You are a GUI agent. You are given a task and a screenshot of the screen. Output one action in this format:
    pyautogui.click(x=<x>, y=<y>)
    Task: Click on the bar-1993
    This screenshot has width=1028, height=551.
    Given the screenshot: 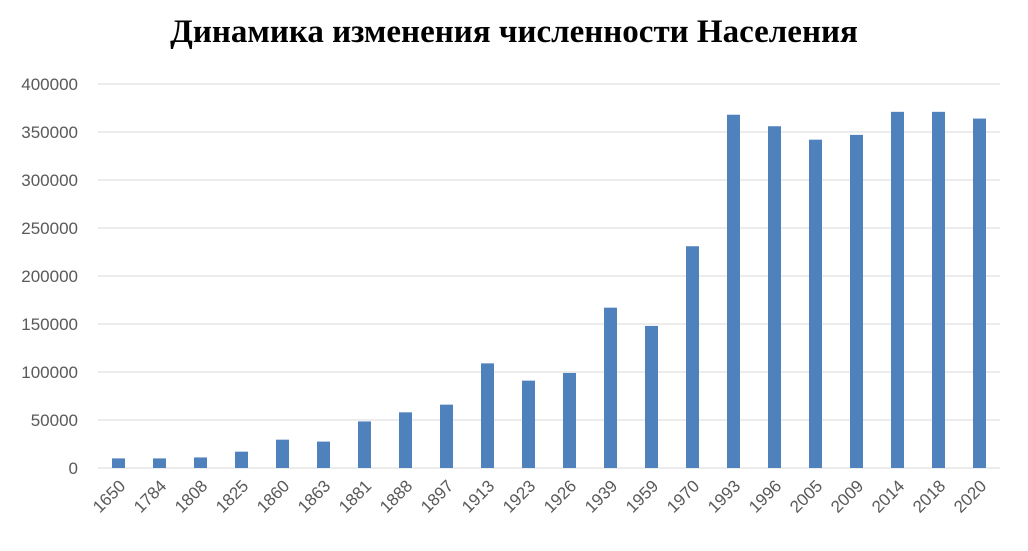 What is the action you would take?
    pyautogui.click(x=733, y=291)
    